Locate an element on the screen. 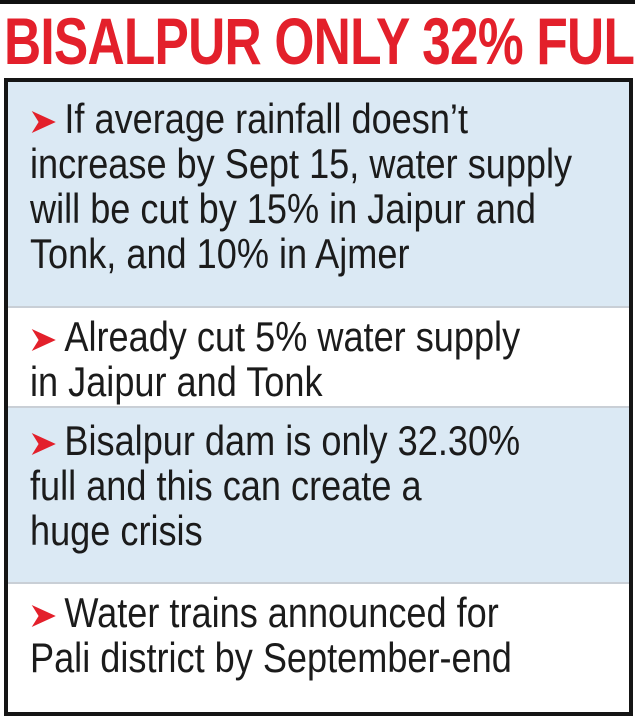 This screenshot has height=724, width=635. fact-text: Already cut 5% water supply is located at coordinates (292, 336).